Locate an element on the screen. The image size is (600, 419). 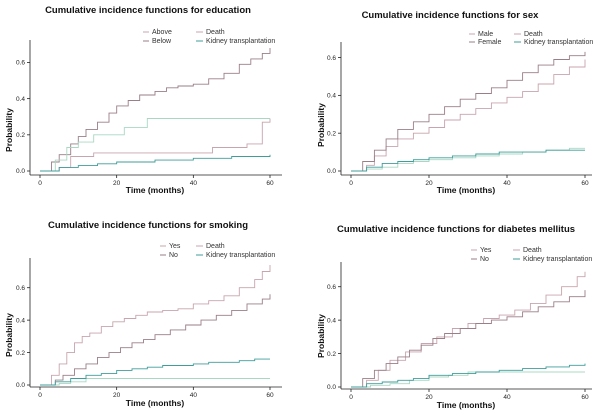
chart-title: Cumulative incidence functions for sex is located at coordinates (451, 15).